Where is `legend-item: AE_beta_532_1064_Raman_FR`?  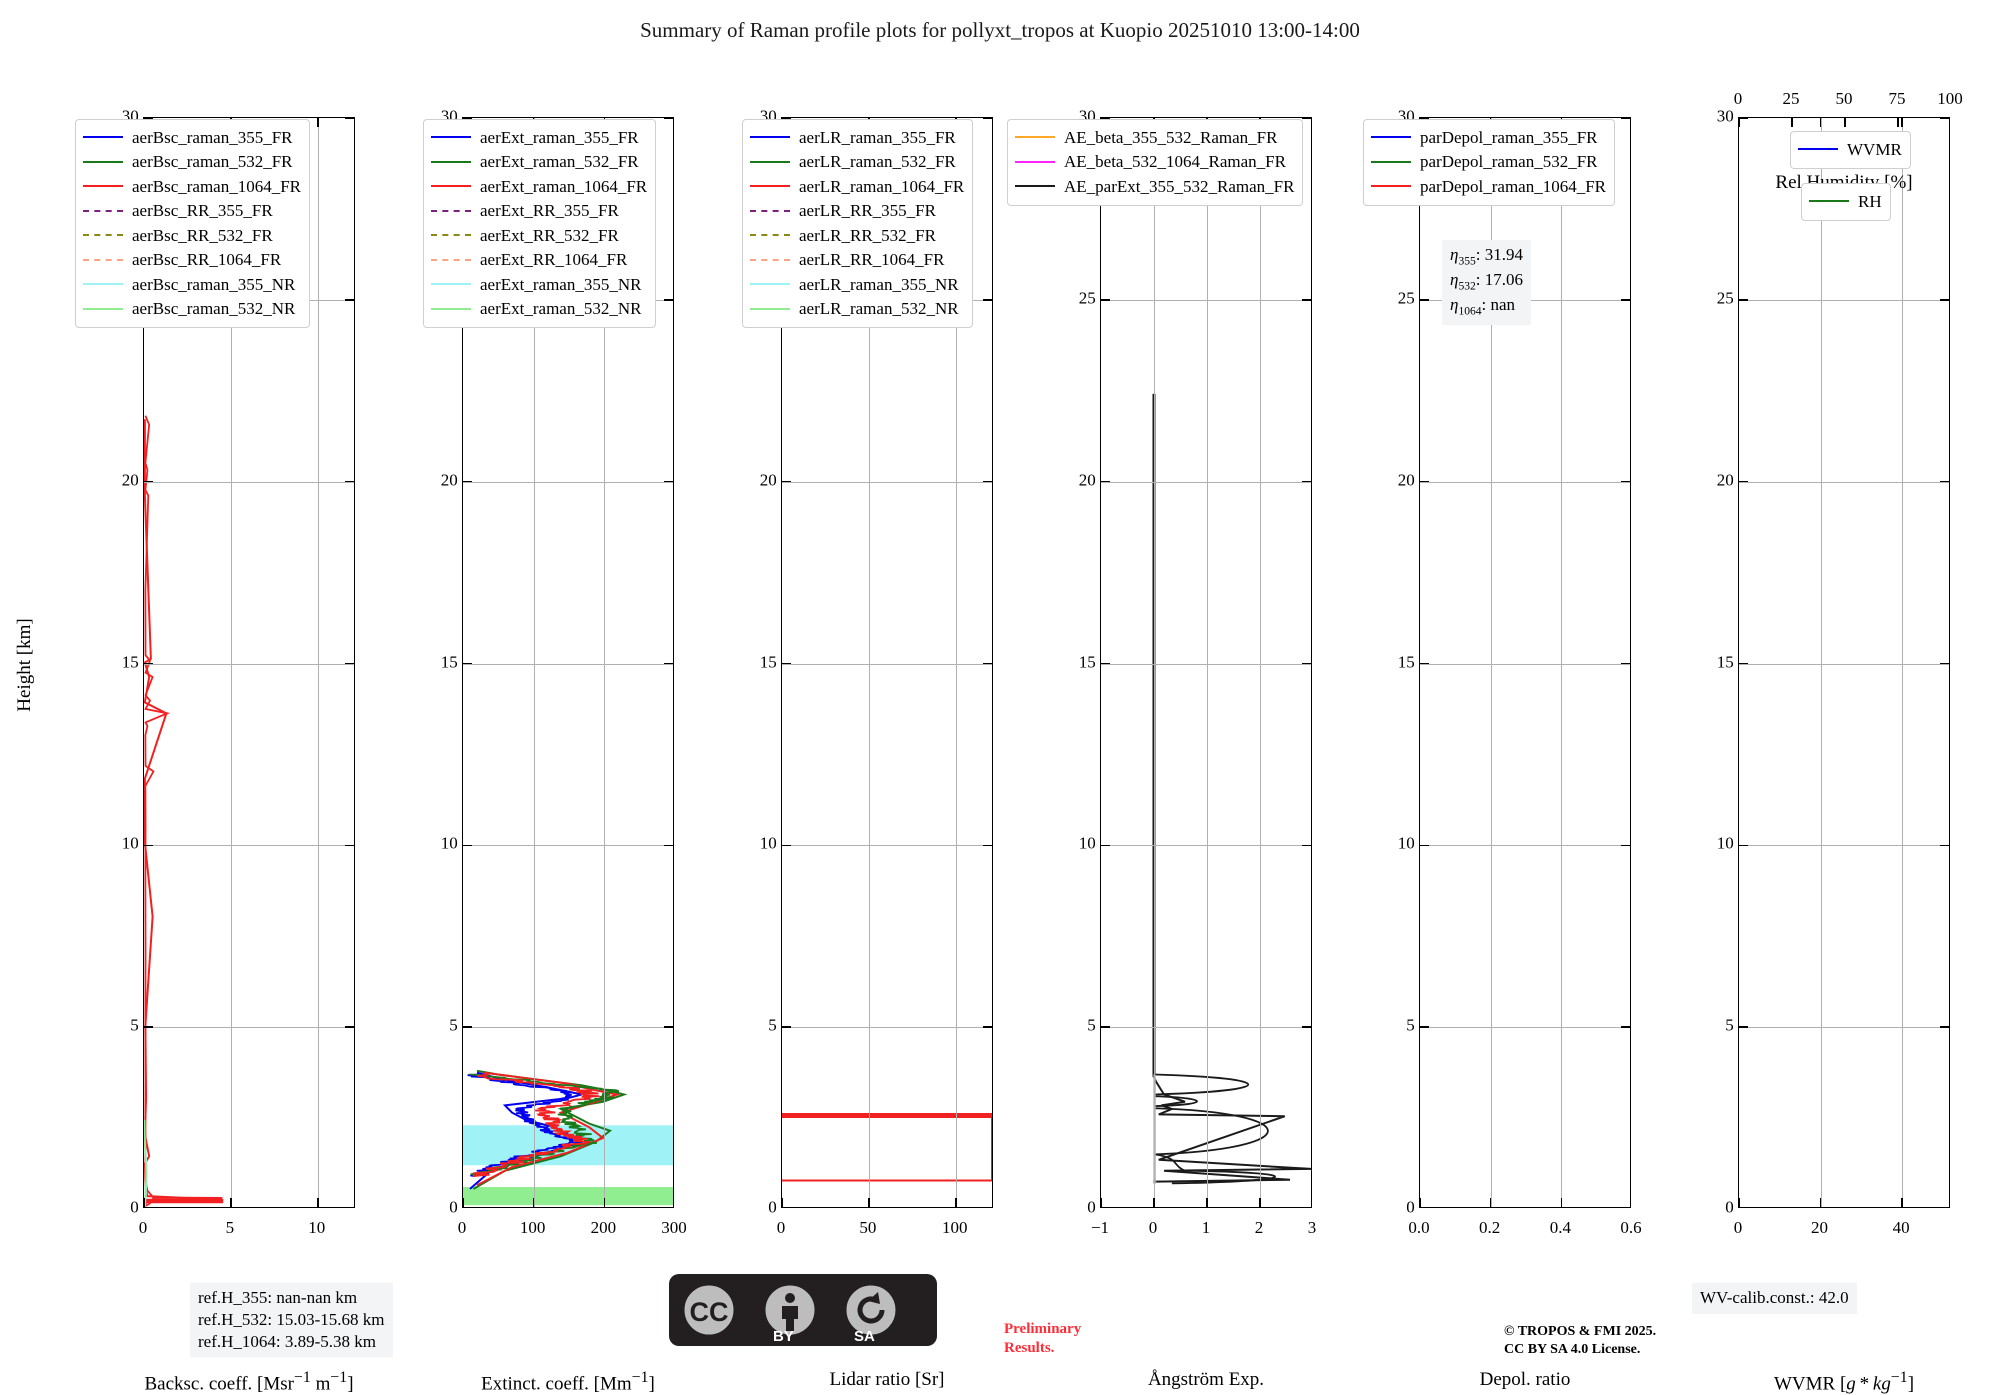 legend-item: AE_beta_532_1064_Raman_FR is located at coordinates (1154, 162).